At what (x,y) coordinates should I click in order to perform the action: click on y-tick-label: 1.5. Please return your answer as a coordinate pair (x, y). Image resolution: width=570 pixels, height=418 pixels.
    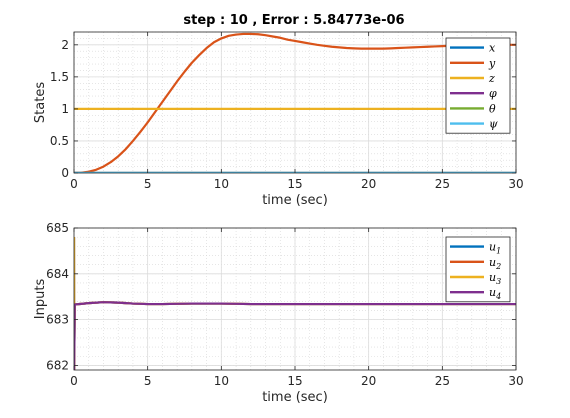
    Looking at the image, I should click on (59, 77).